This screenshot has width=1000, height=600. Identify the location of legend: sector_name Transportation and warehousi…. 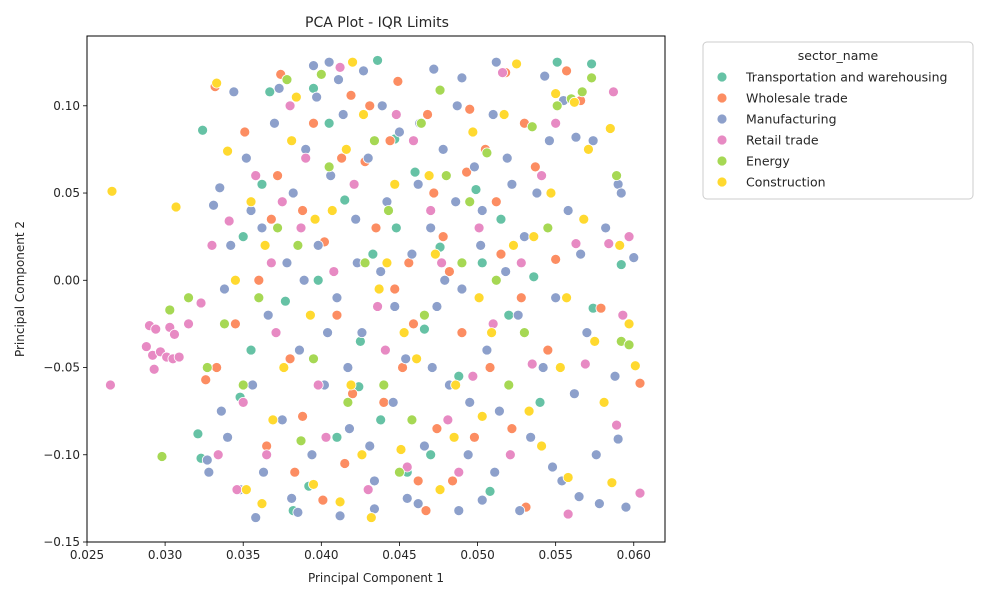
(838, 120).